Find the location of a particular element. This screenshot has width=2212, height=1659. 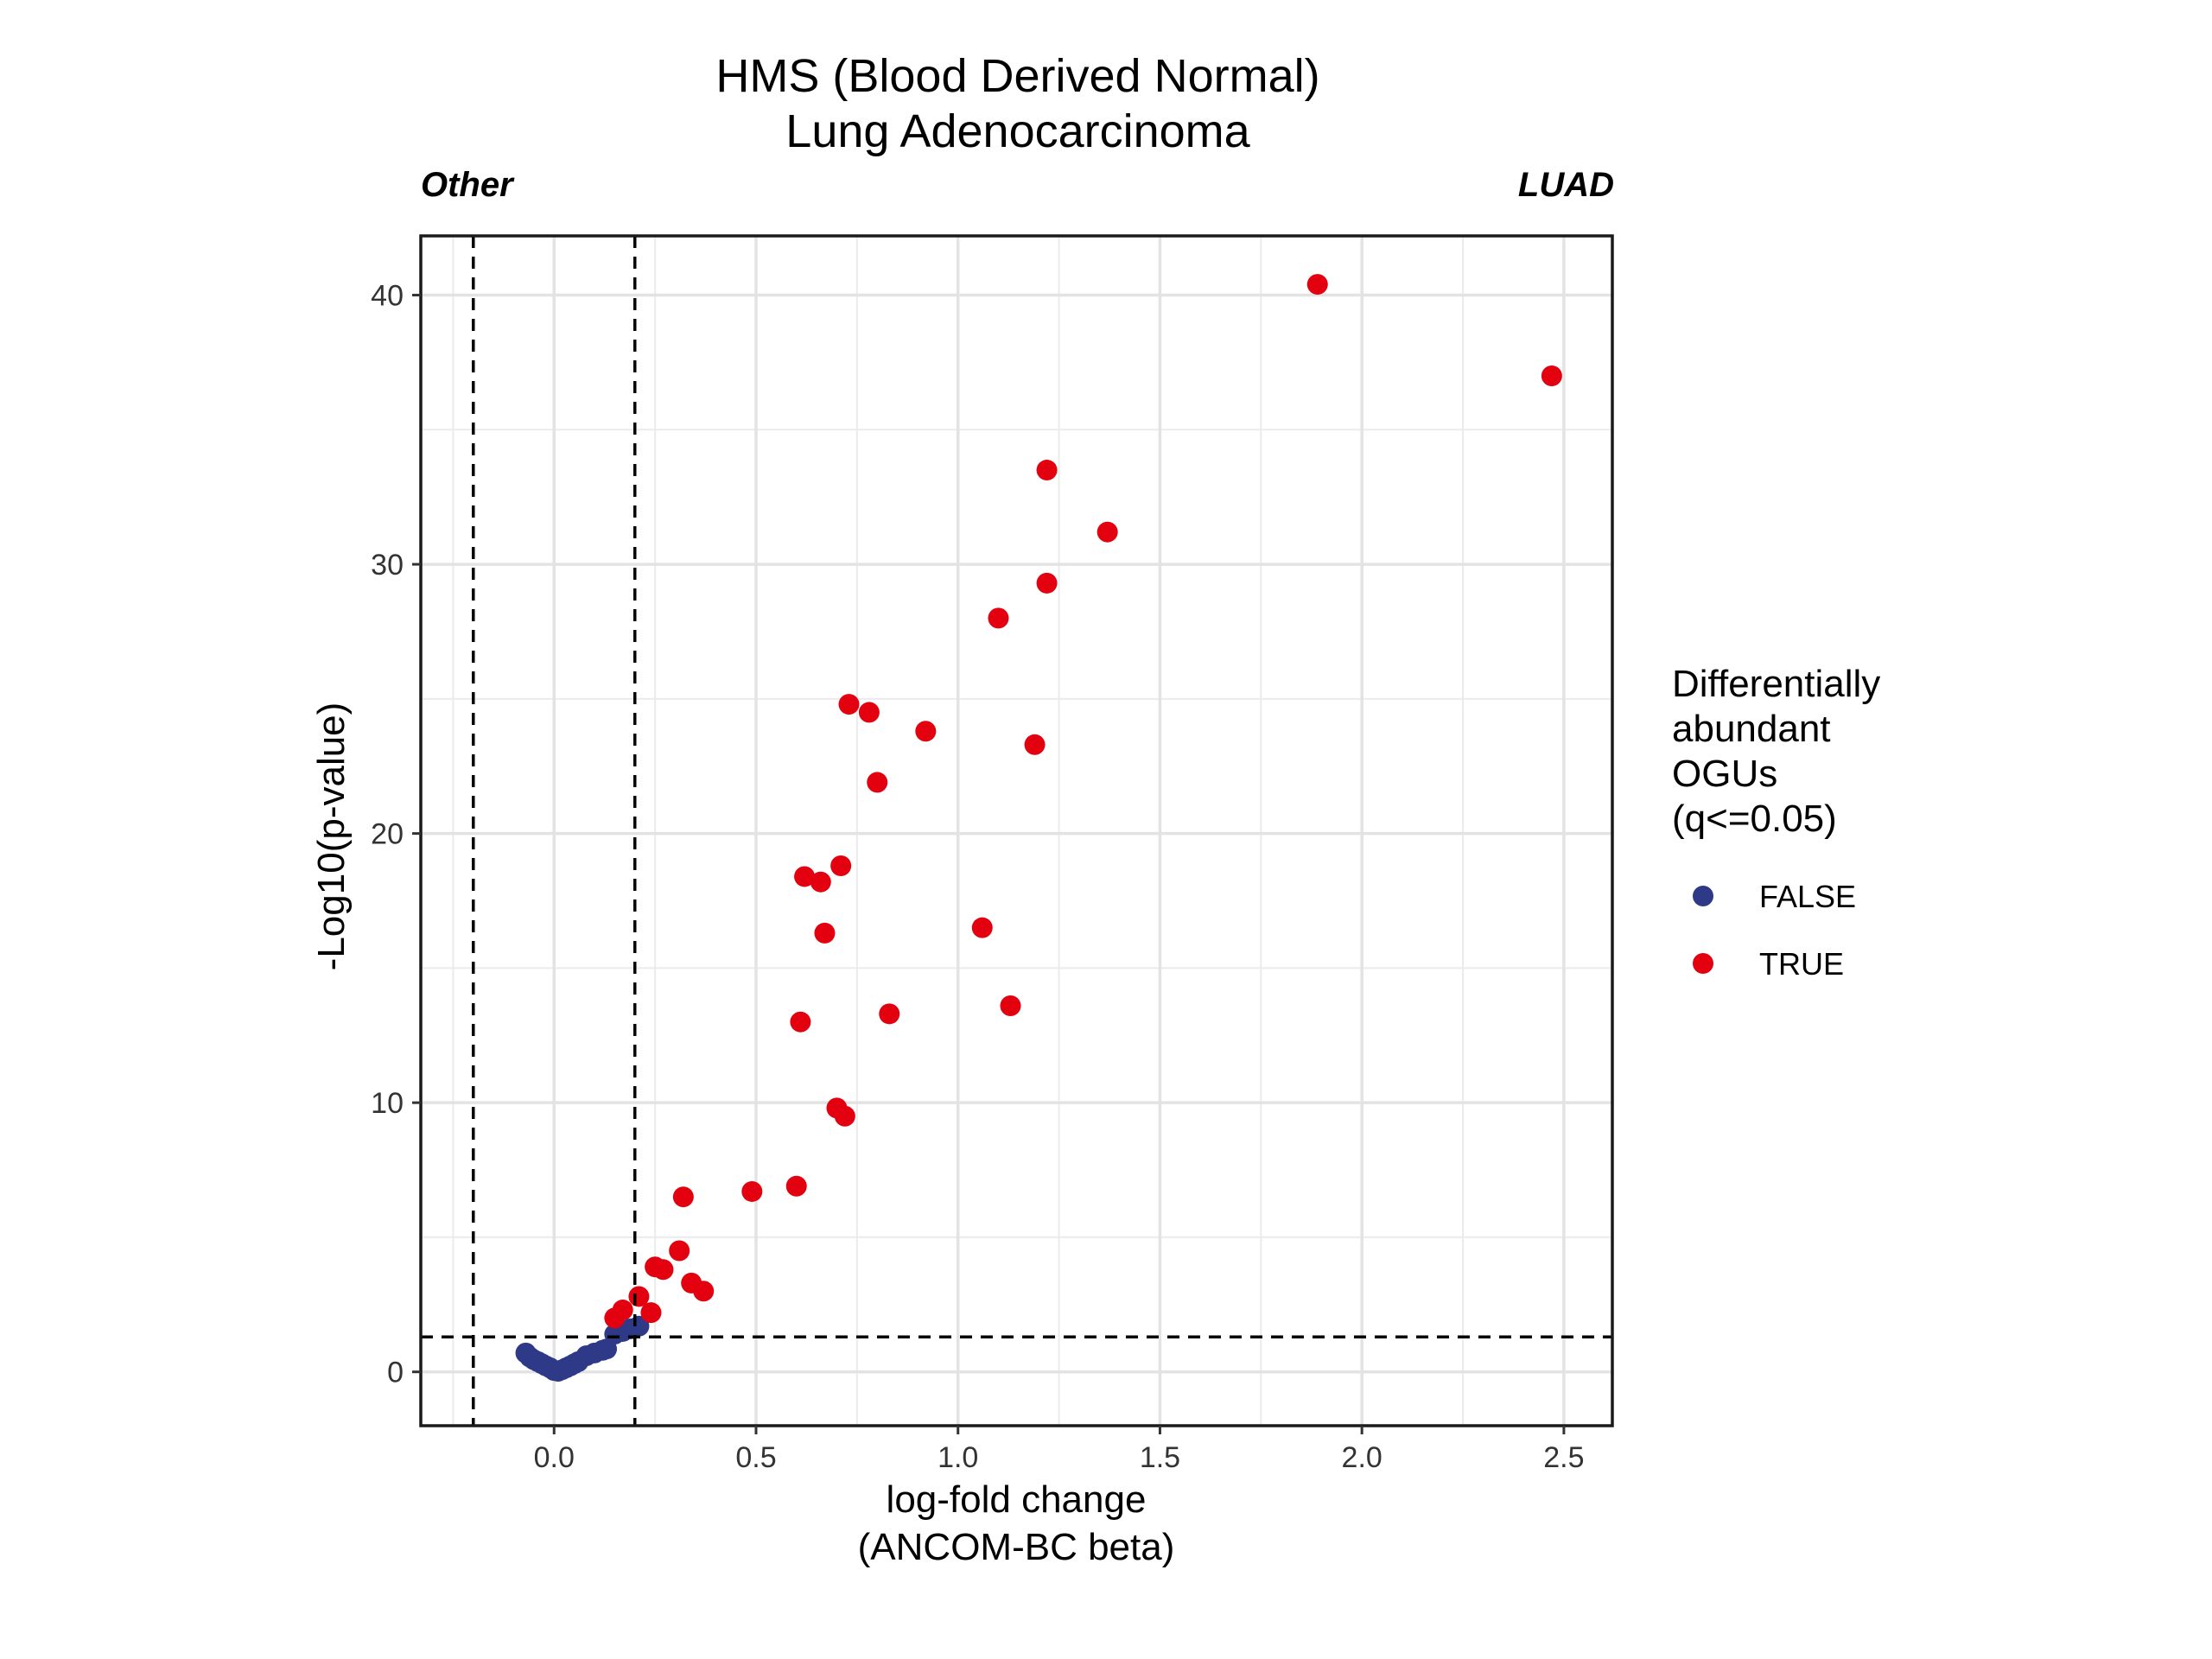

legend-title-line1: Differentially is located at coordinates (1776, 684).